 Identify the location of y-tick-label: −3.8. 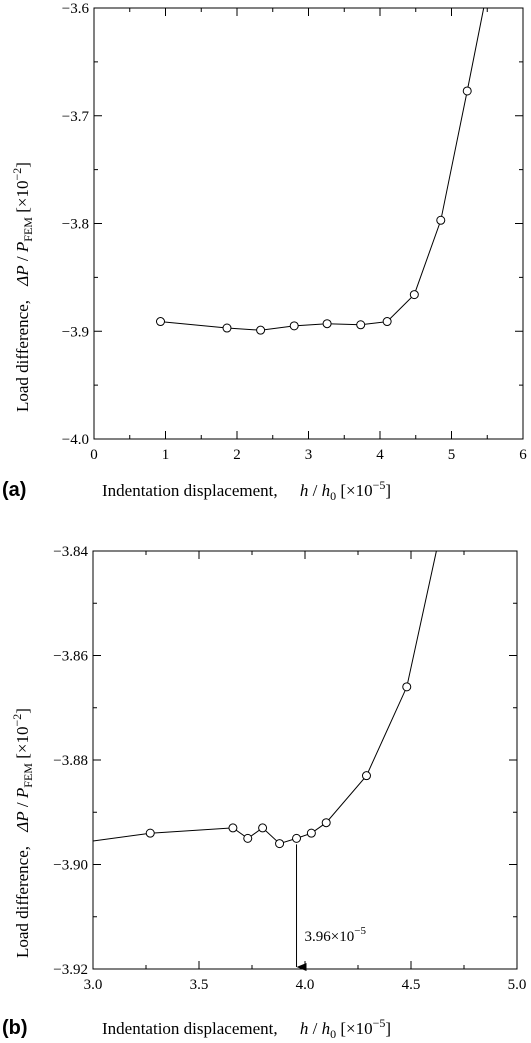
(75, 225).